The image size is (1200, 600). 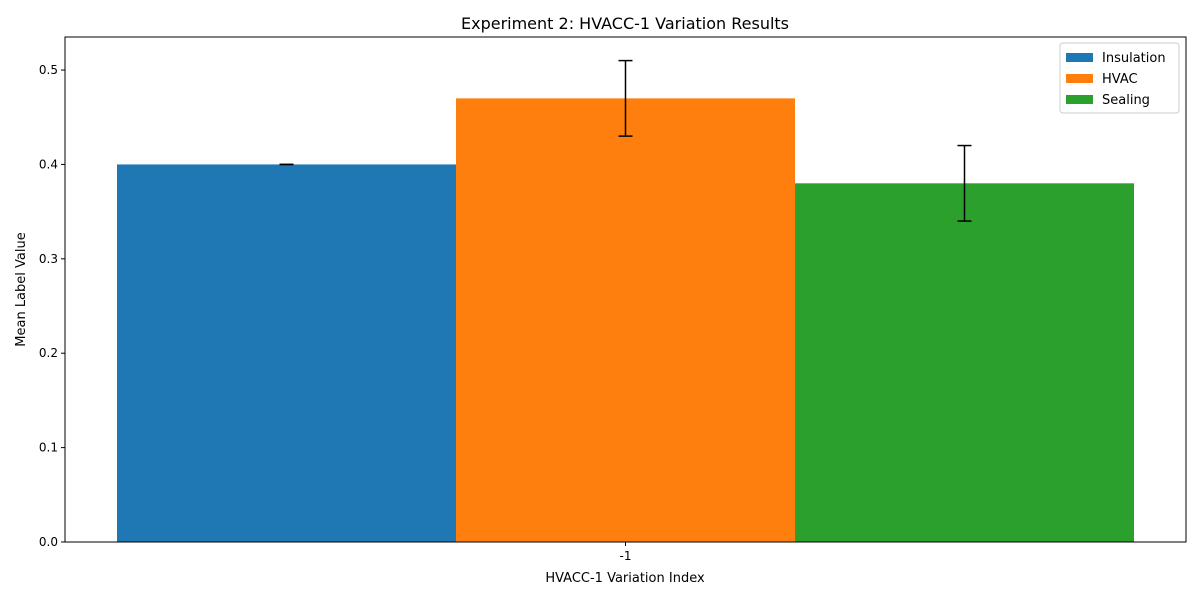 I want to click on error-bar-hvac, so click(x=625, y=98).